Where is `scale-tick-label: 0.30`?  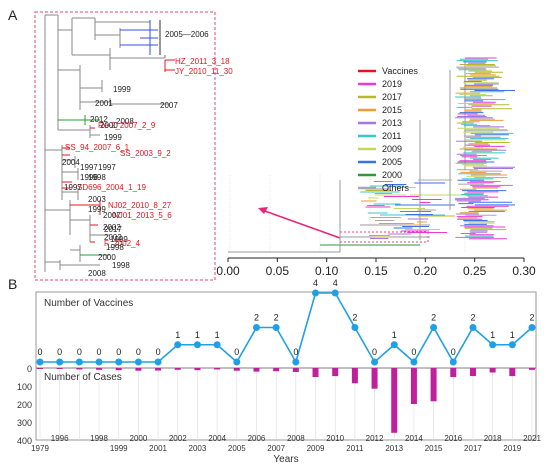 scale-tick-label: 0.30 is located at coordinates (524, 271).